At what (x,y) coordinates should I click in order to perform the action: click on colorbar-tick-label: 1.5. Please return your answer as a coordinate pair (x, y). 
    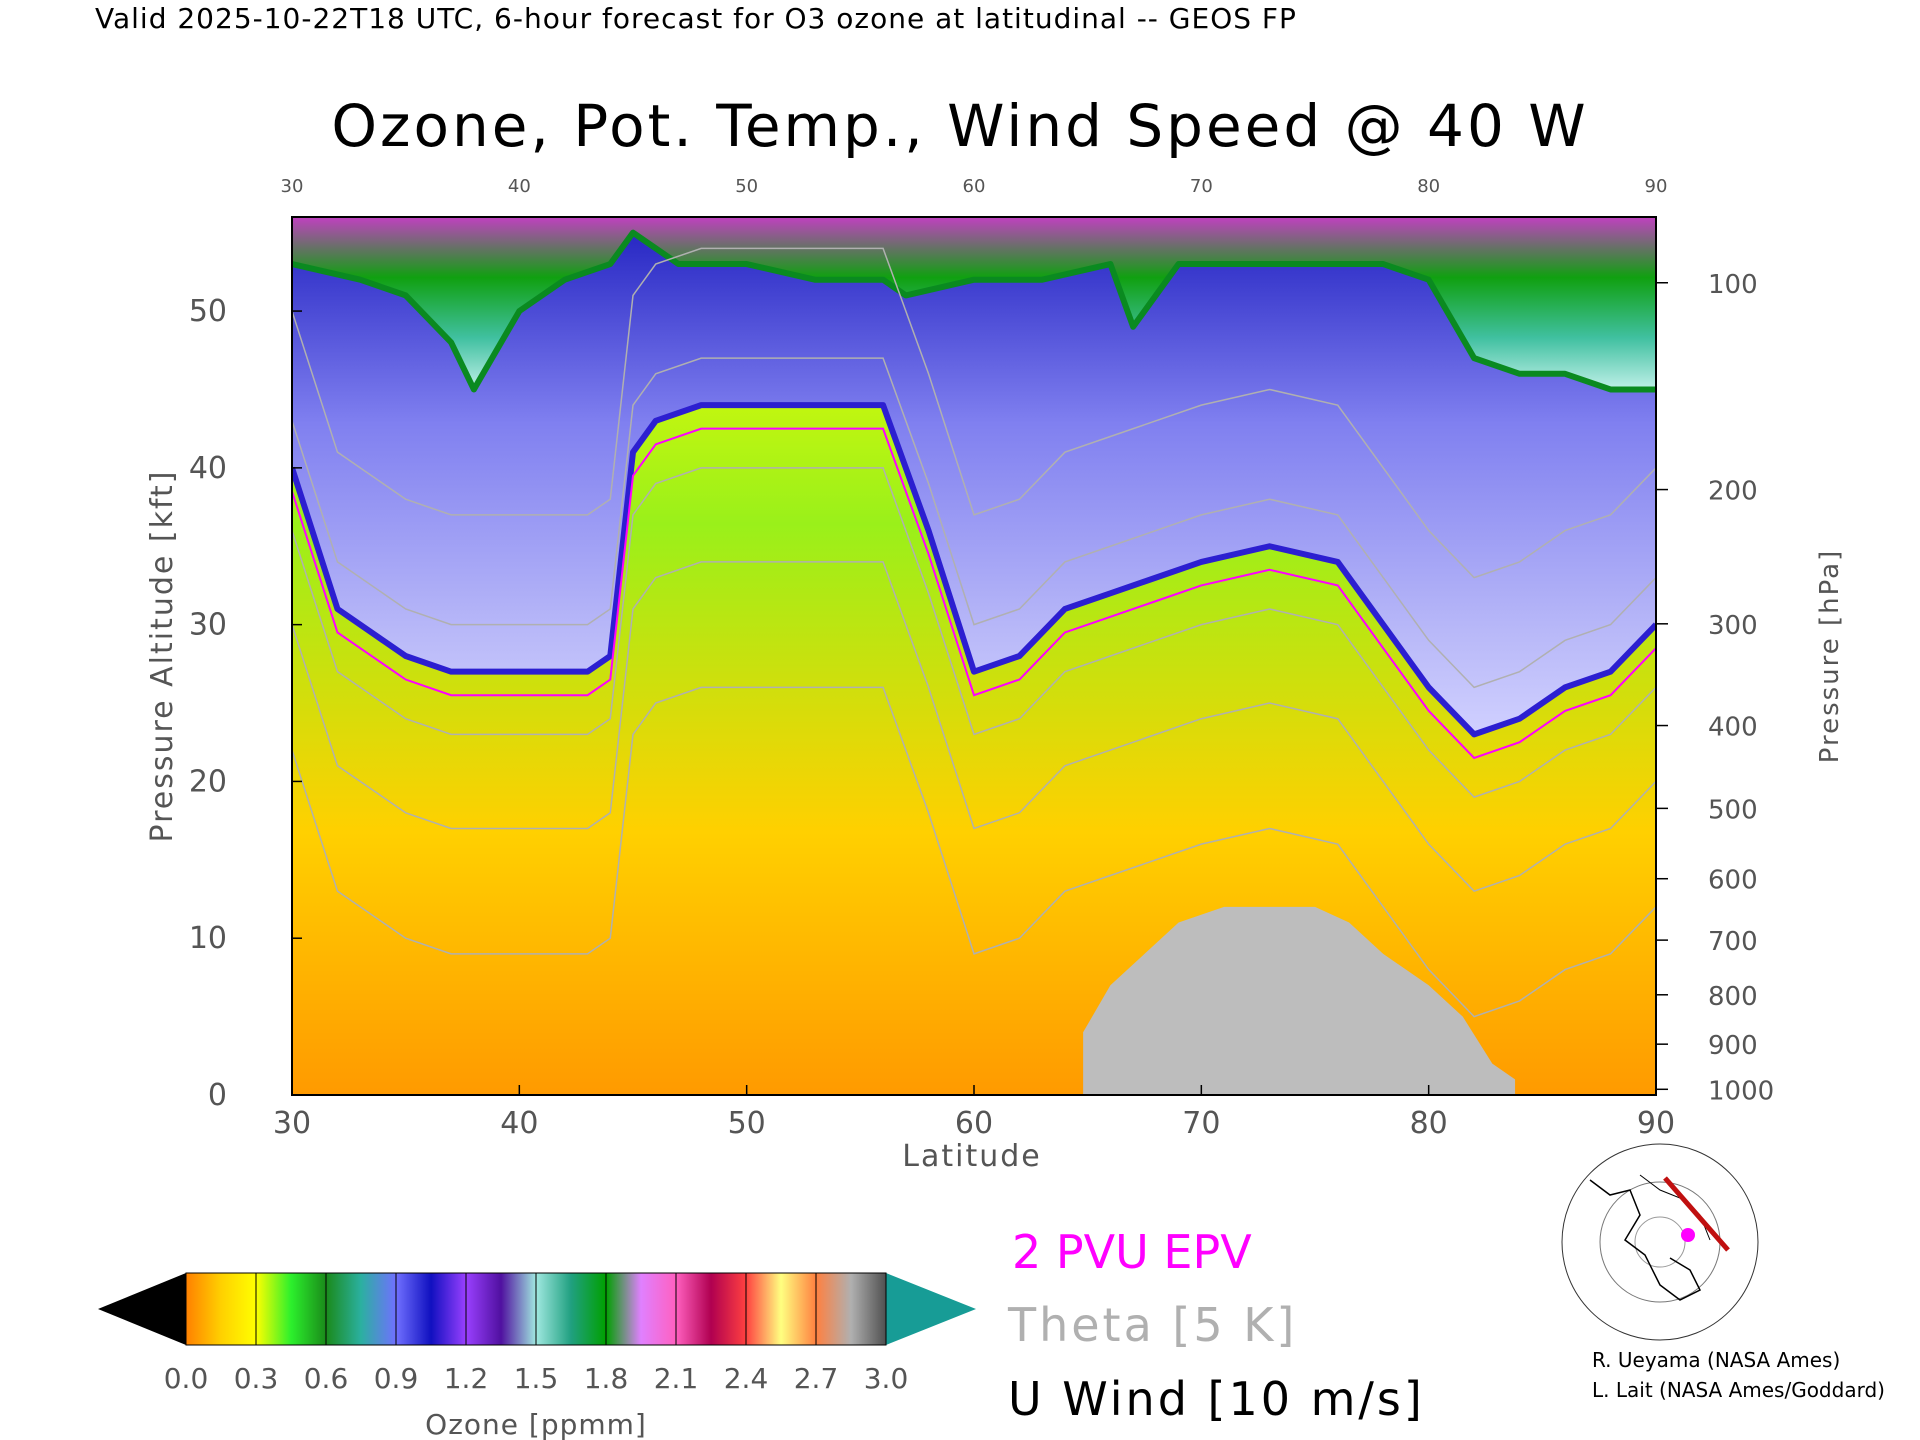
    Looking at the image, I should click on (536, 1378).